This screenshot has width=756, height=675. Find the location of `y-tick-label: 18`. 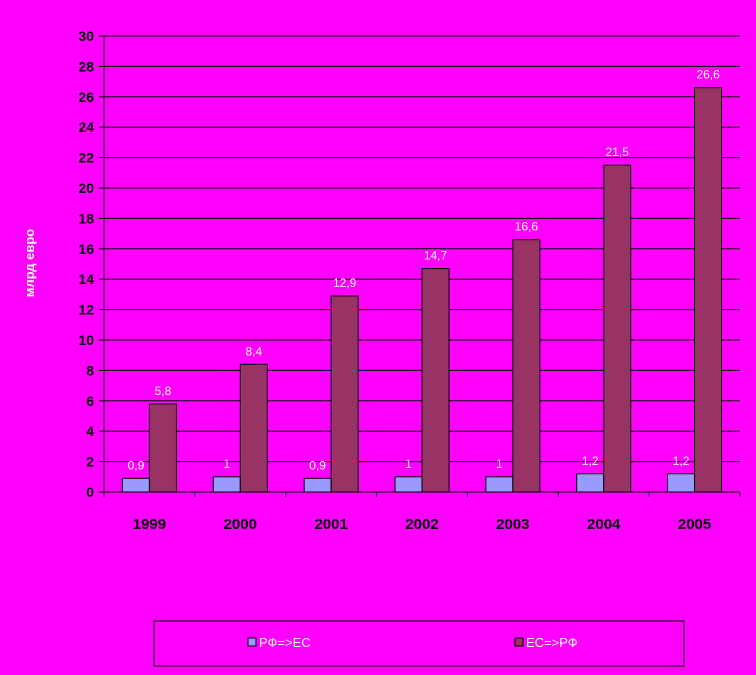

y-tick-label: 18 is located at coordinates (86, 218).